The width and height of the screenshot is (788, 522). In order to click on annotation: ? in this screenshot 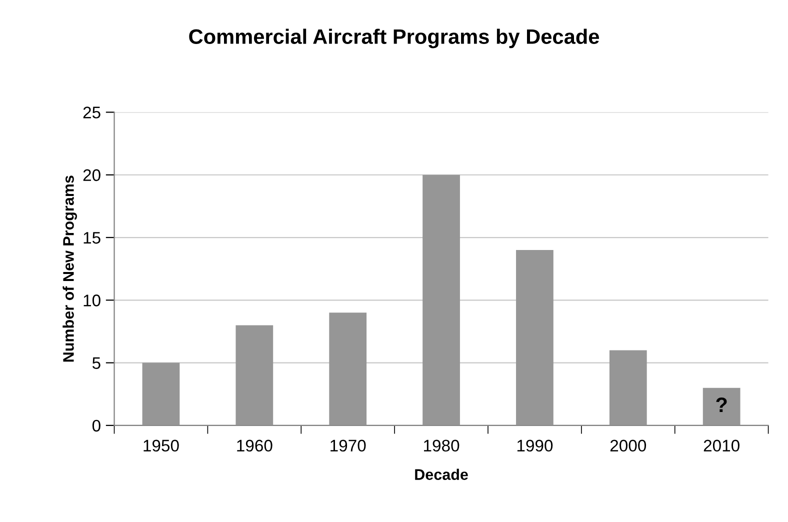, I will do `click(721, 404)`.